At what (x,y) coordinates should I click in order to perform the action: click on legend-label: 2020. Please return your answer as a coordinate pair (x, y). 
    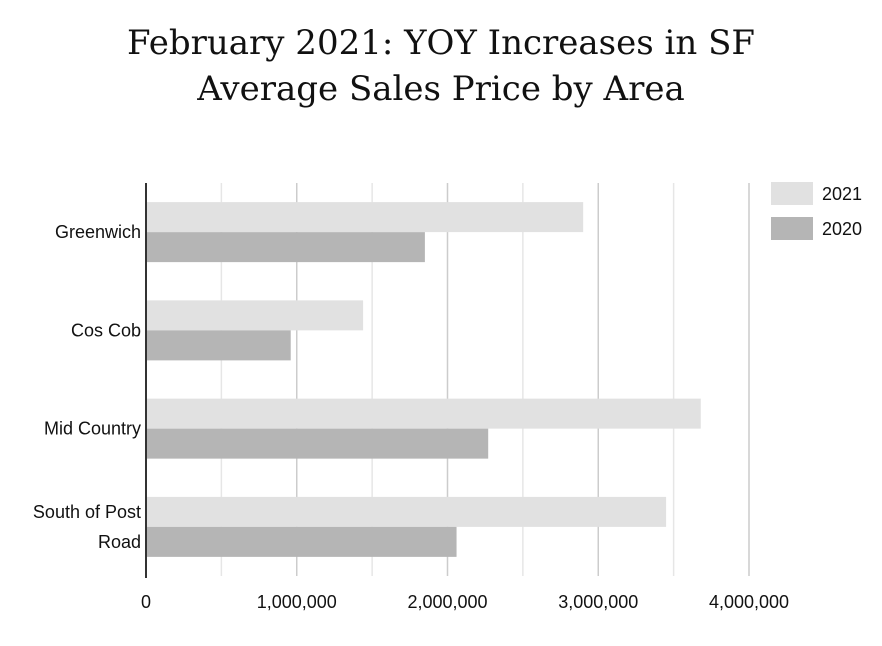
    Looking at the image, I should click on (842, 229).